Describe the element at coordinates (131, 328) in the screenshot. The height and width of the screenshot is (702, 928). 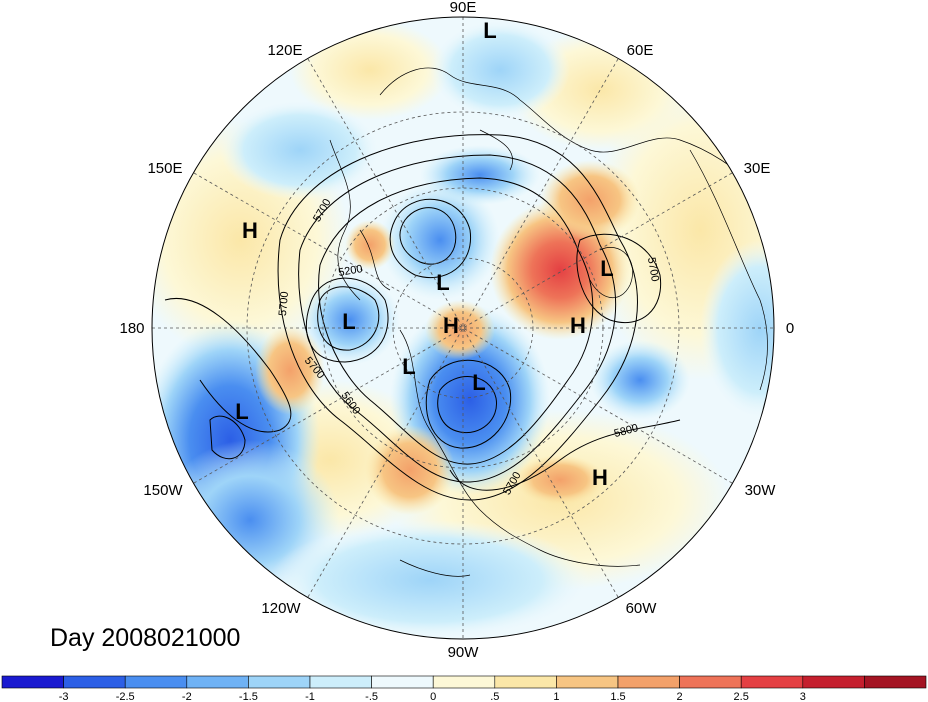
I see `lon-label-180: 180` at that location.